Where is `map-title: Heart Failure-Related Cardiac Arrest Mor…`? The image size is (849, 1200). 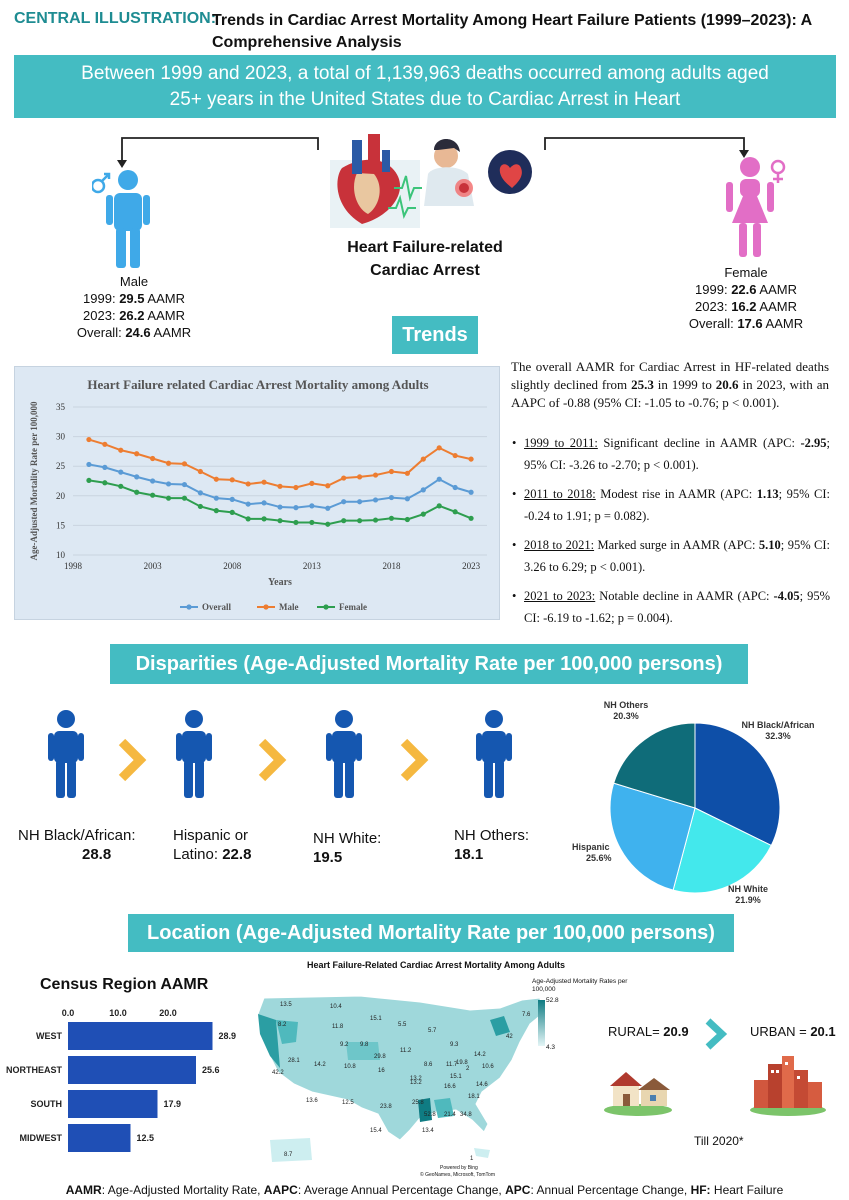 map-title: Heart Failure-Related Cardiac Arrest Mor… is located at coordinates (436, 965).